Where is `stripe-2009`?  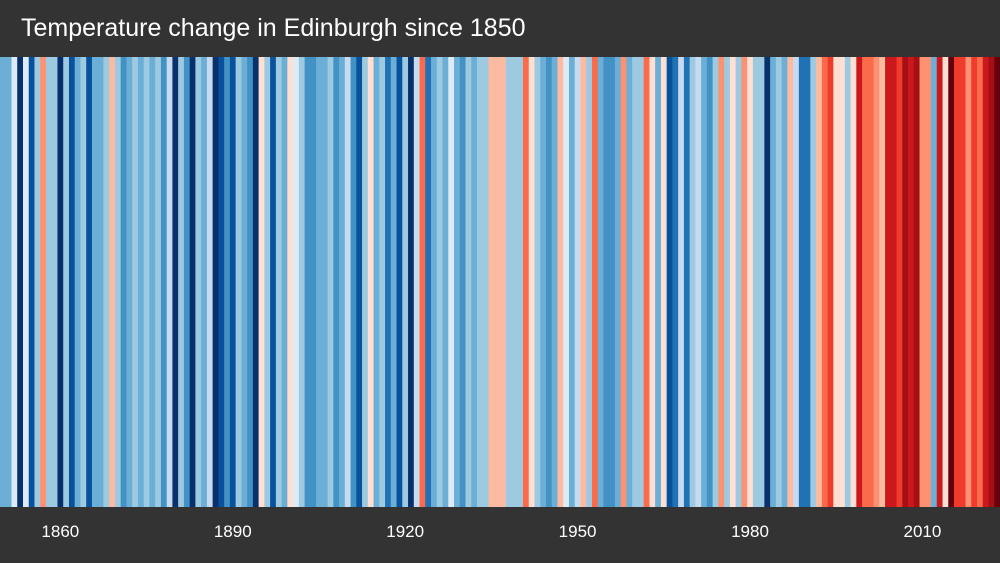 stripe-2009 is located at coordinates (917, 282).